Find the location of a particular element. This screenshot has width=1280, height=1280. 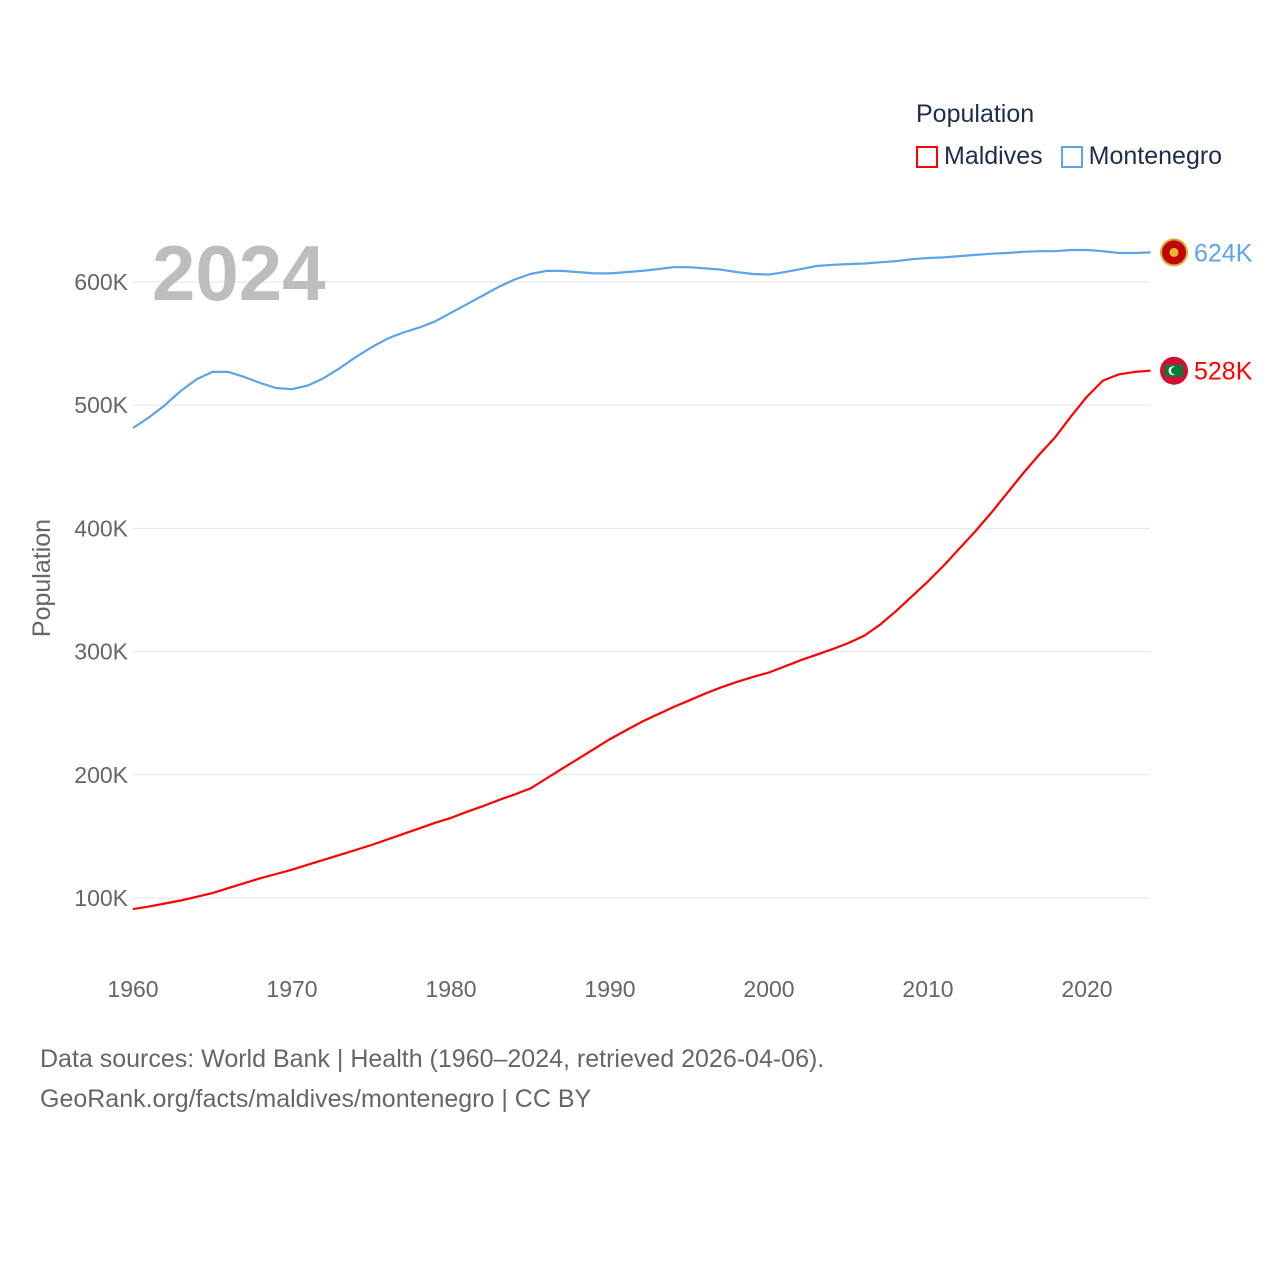

legend-swatch-montenegro is located at coordinates (1071, 156).